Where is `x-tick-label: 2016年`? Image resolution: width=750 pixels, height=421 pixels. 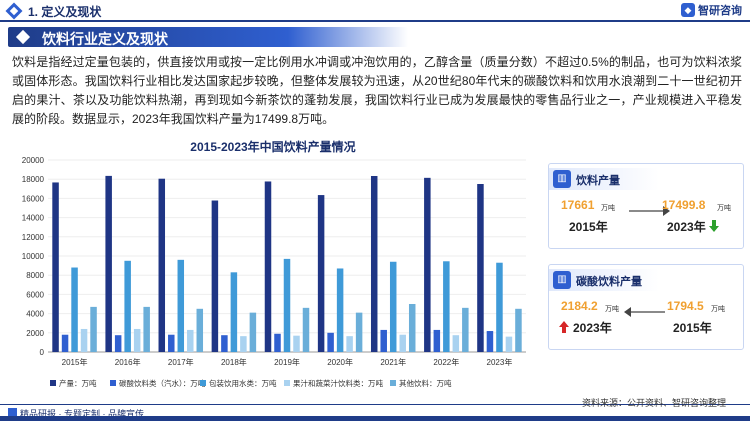 x-tick-label: 2016年 is located at coordinates (128, 362).